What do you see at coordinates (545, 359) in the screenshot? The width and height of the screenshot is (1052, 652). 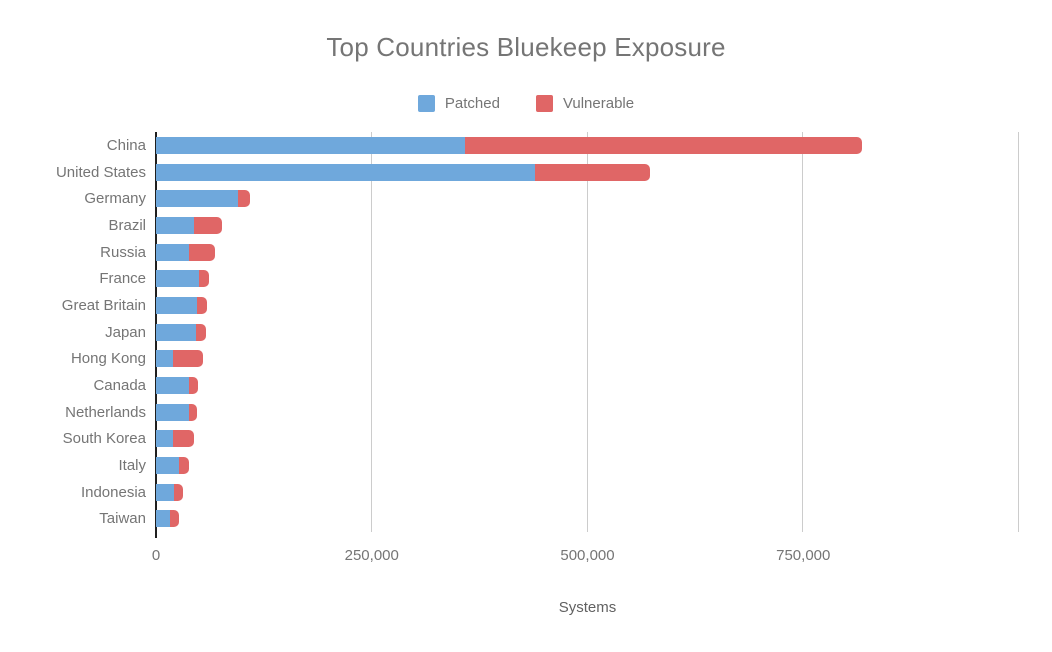 I see `bar-row: Hong Kong` at bounding box center [545, 359].